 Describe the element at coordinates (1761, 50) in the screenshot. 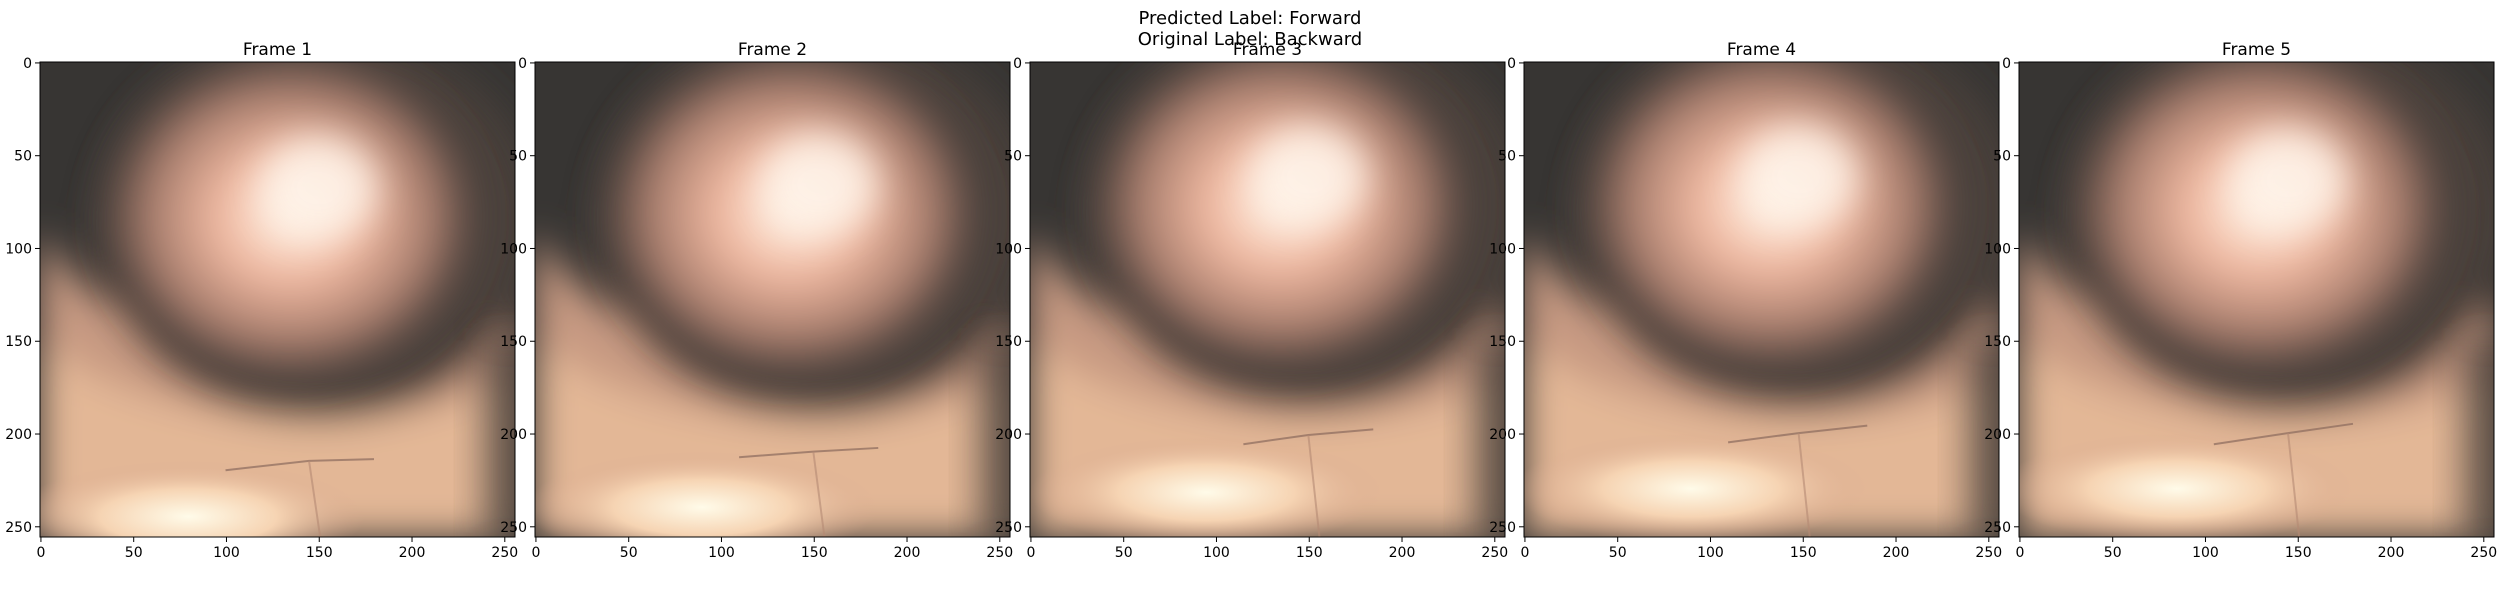

I see `frame-title: Frame 4` at that location.